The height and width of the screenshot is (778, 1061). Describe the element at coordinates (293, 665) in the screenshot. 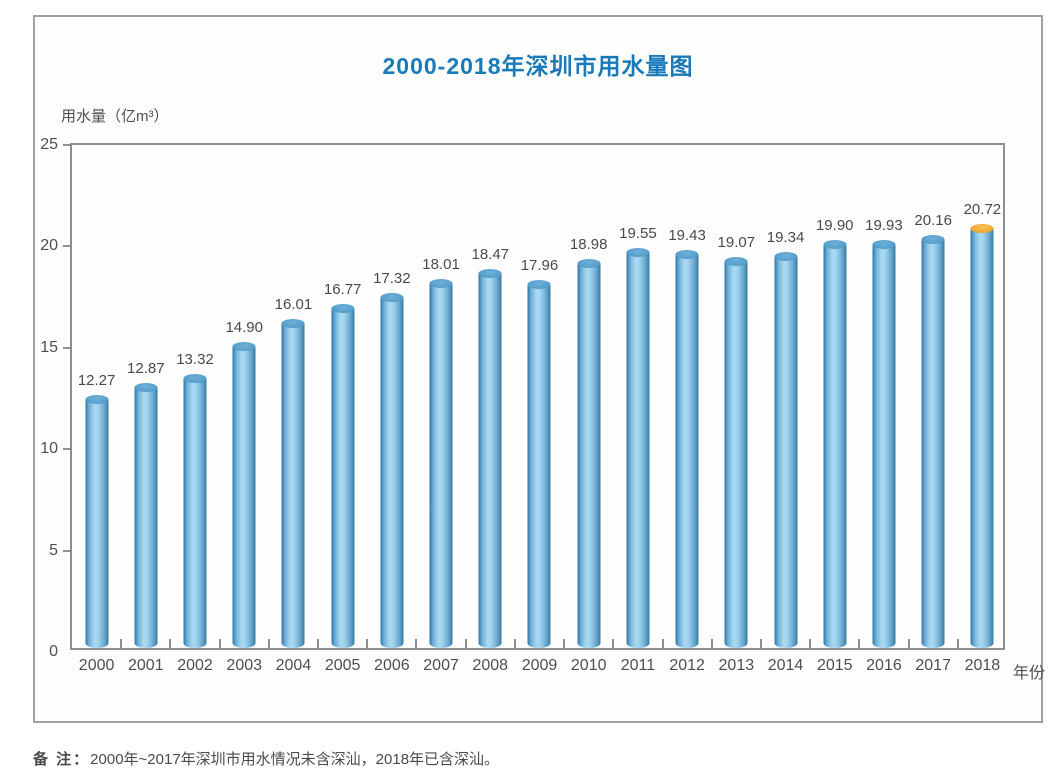

I see `x-tick-label: 2004` at that location.